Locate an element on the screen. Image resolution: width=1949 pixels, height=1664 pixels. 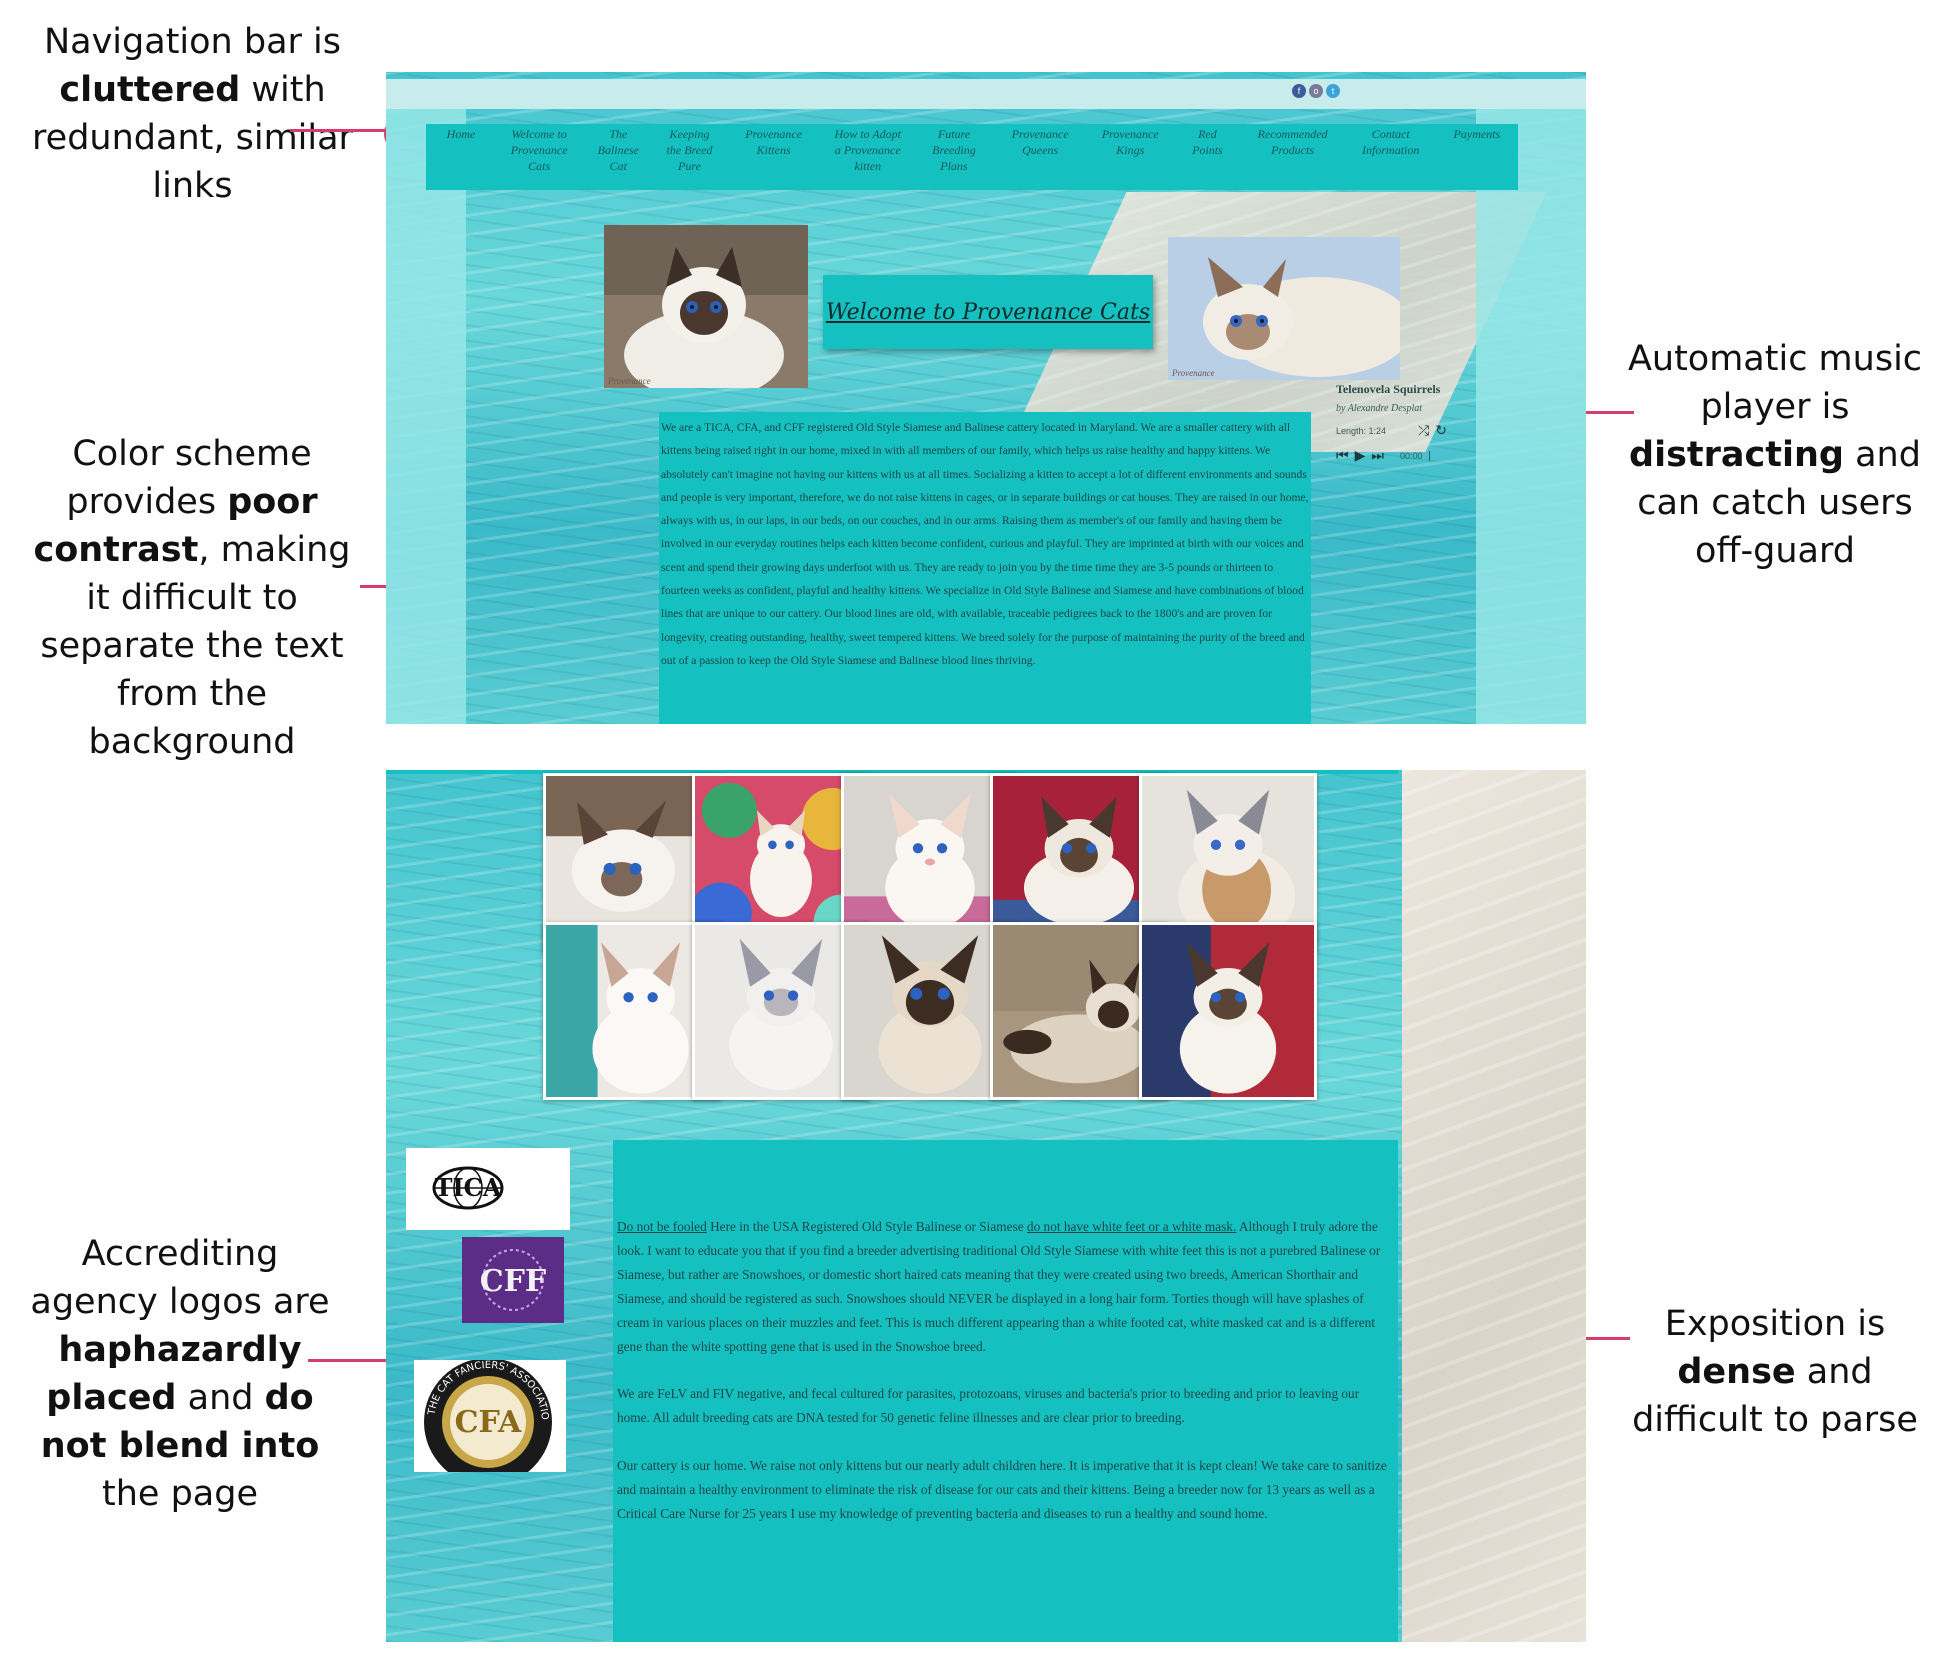
instagram-icon: o is located at coordinates (1316, 91).